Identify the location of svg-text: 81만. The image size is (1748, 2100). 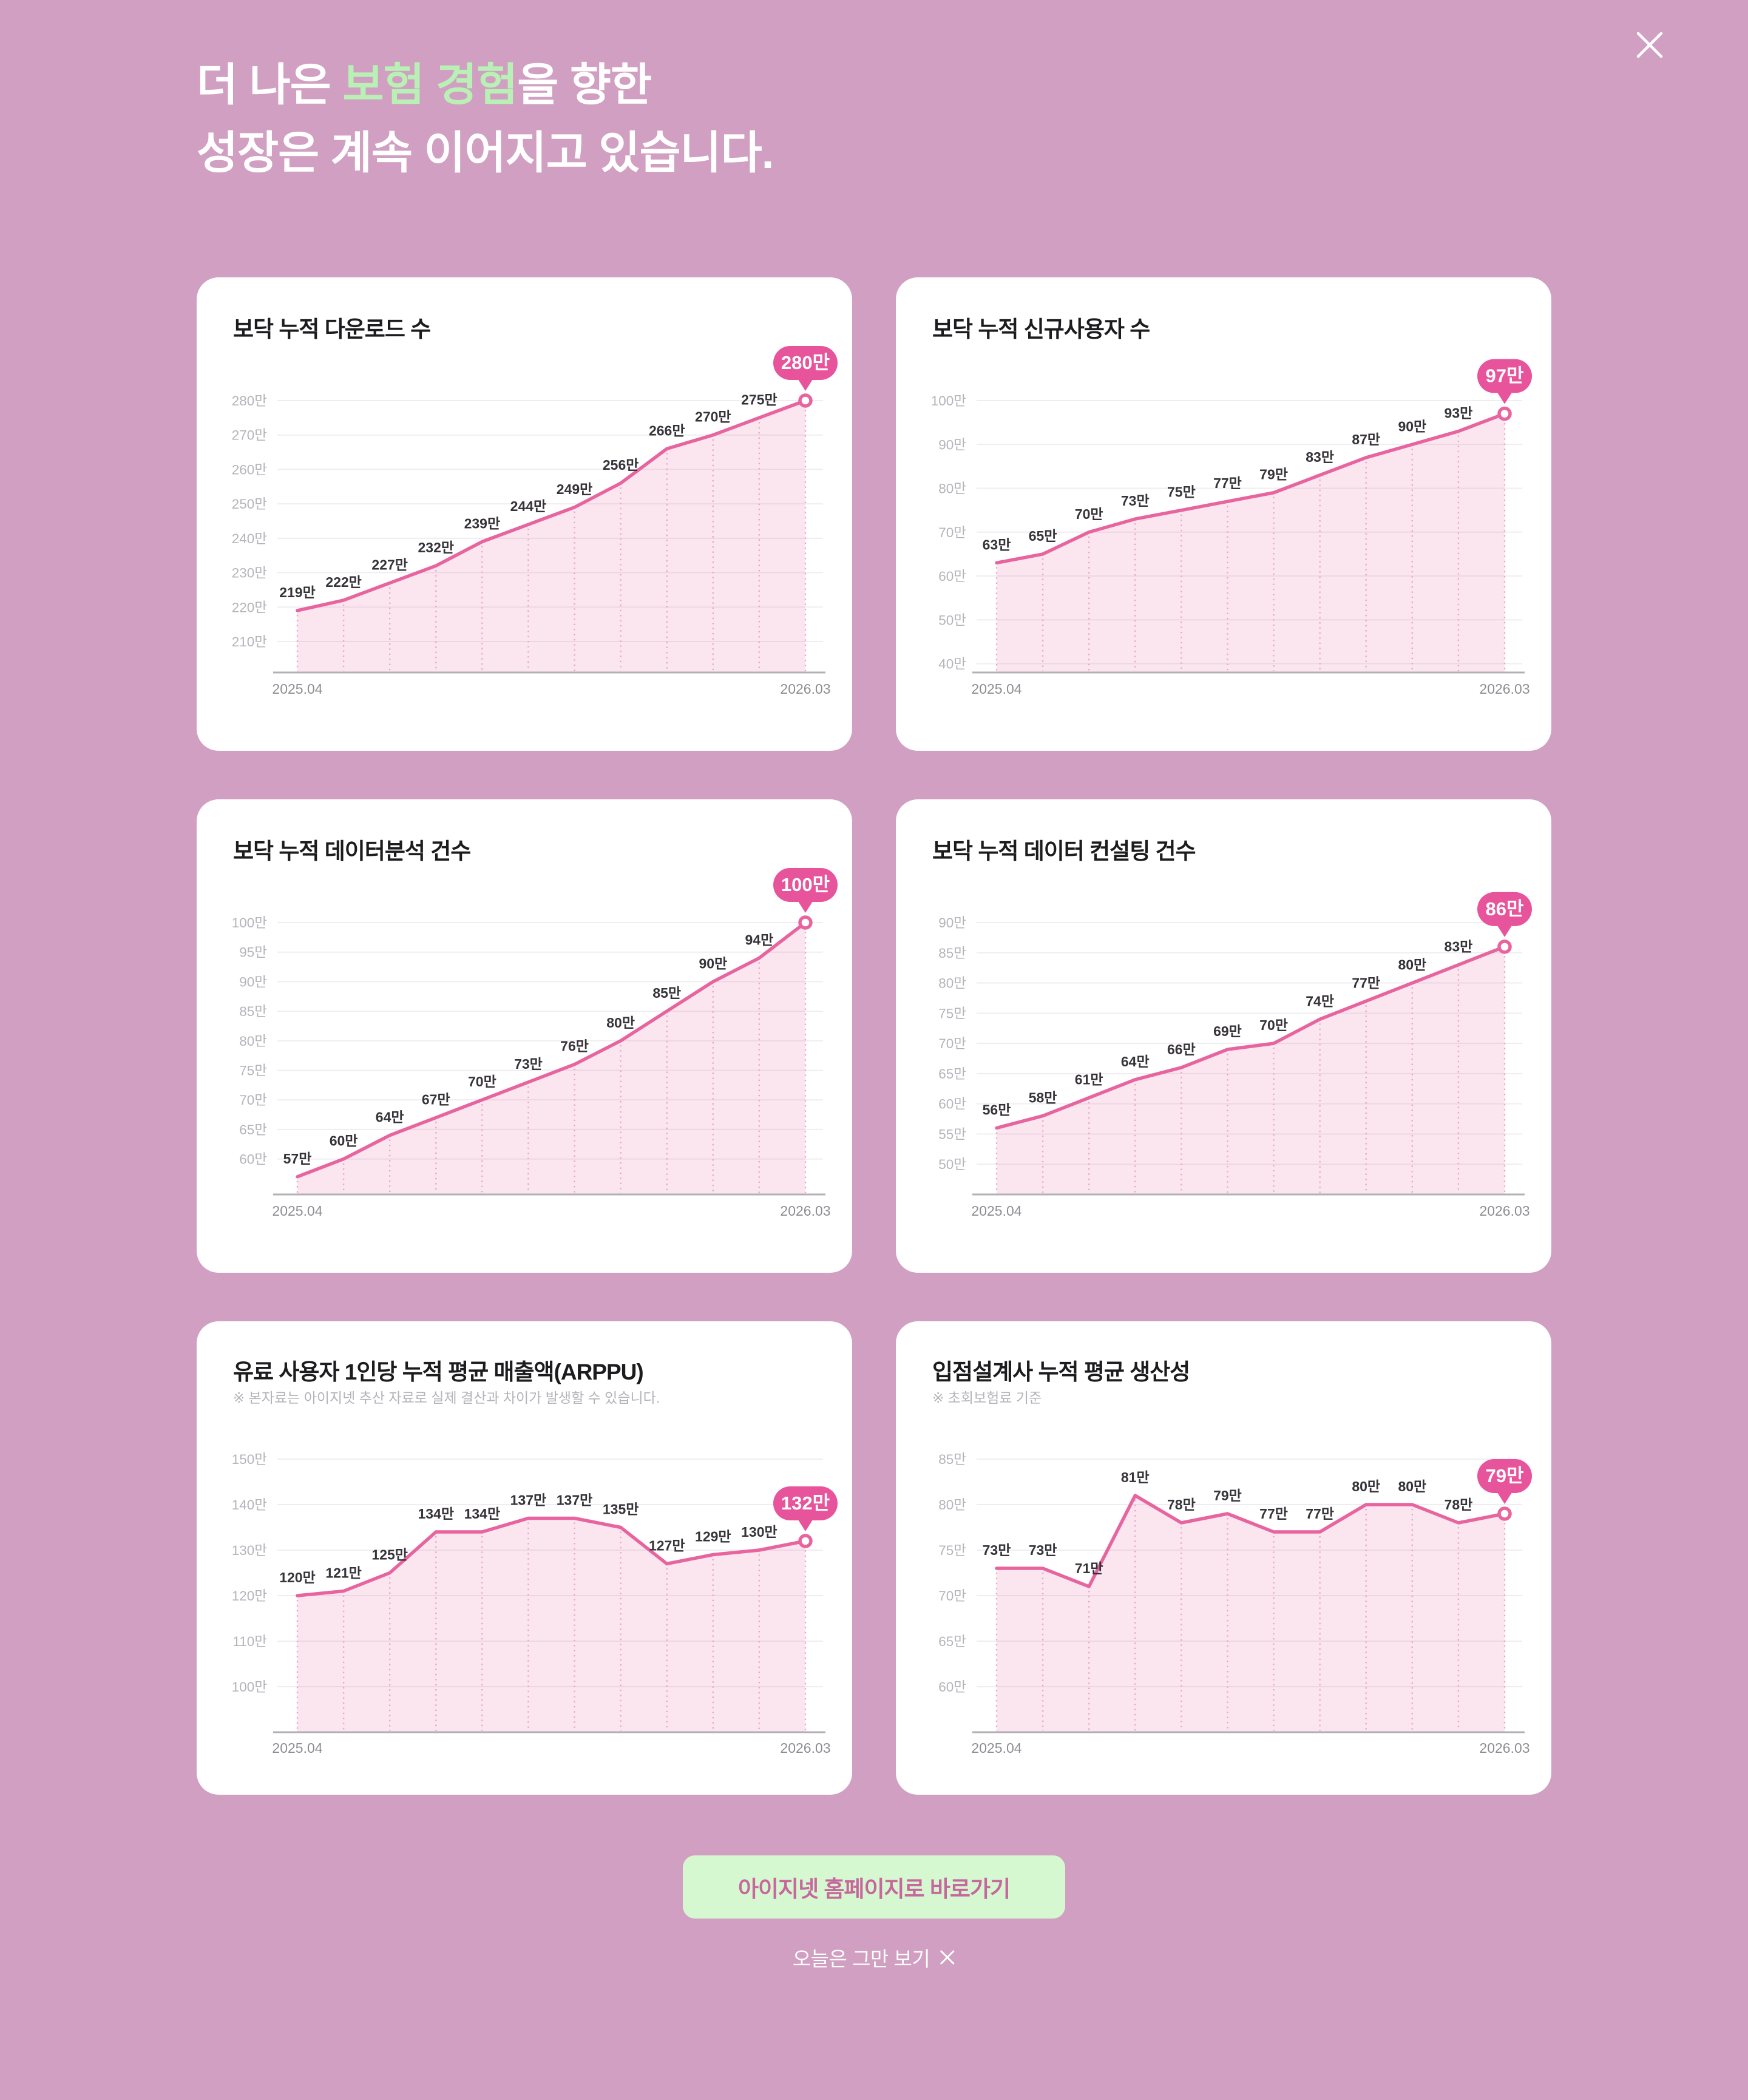
(1135, 1477).